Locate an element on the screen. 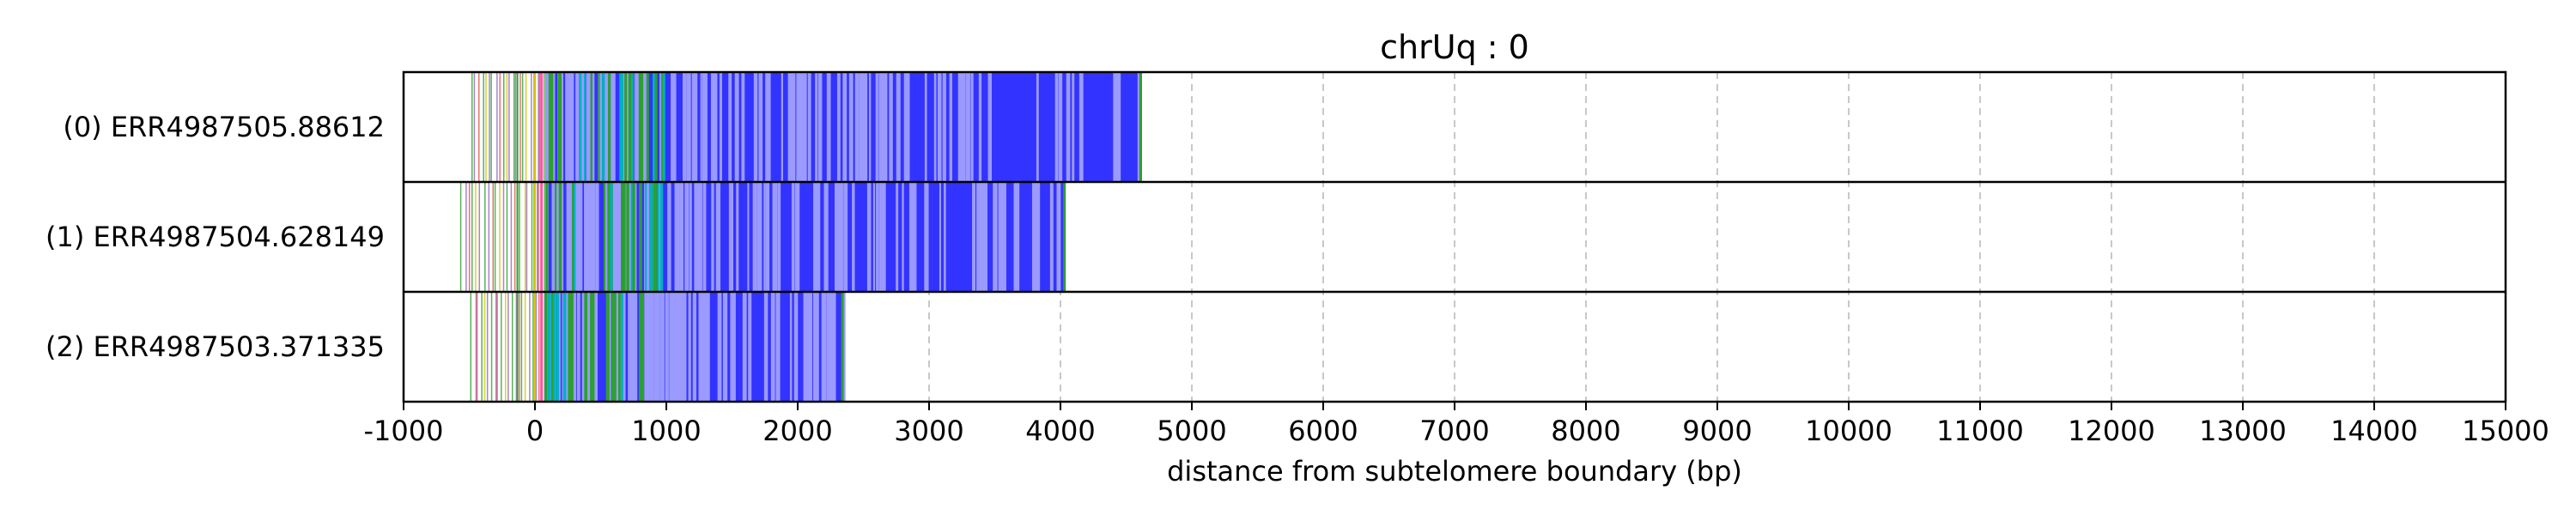 Image resolution: width=2576 pixels, height=515 pixels. read-track: (0) ERR4987505.88612 is located at coordinates (602, 127).